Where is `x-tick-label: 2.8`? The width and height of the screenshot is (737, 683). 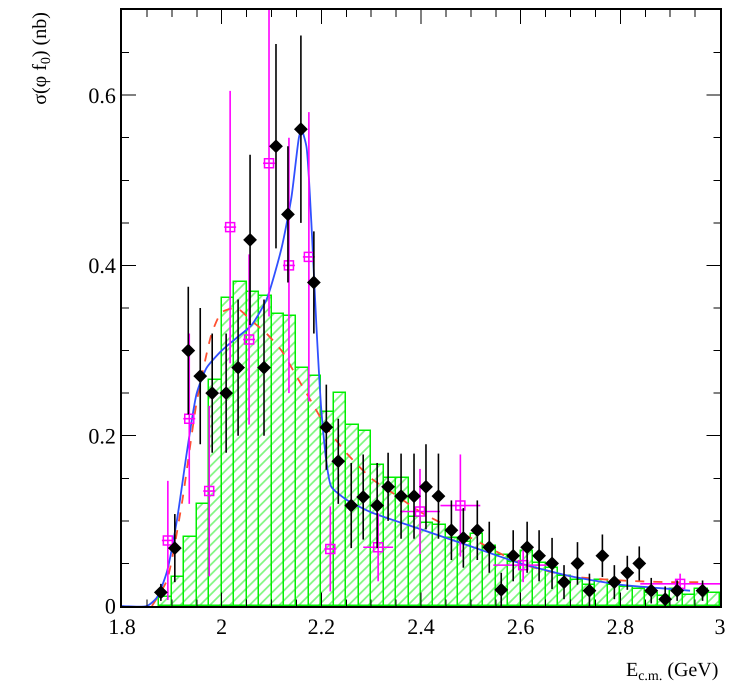
x-tick-label: 2.8 is located at coordinates (620, 627).